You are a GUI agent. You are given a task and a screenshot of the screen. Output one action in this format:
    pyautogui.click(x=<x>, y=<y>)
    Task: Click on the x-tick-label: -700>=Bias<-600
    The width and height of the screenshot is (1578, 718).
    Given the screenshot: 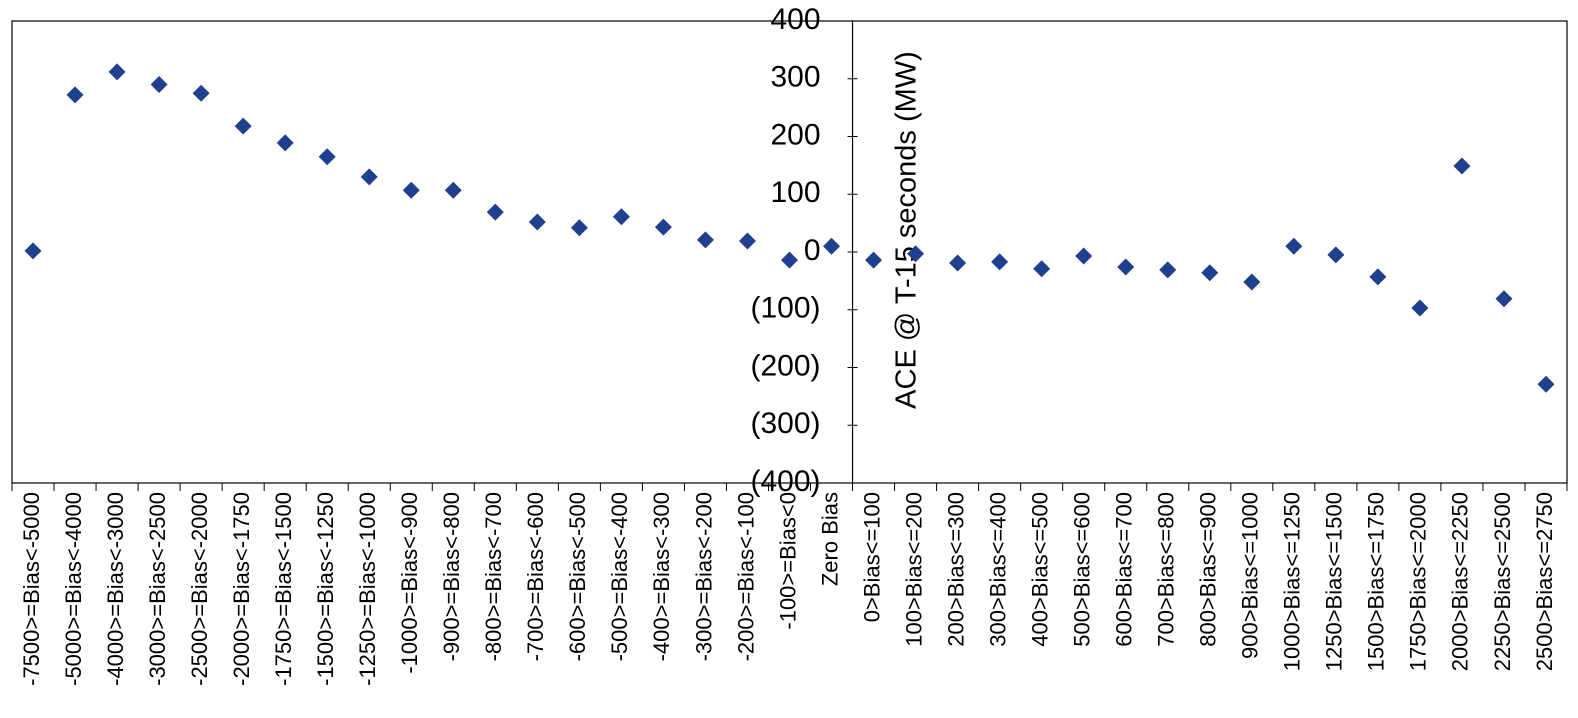 What is the action you would take?
    pyautogui.click(x=535, y=576)
    